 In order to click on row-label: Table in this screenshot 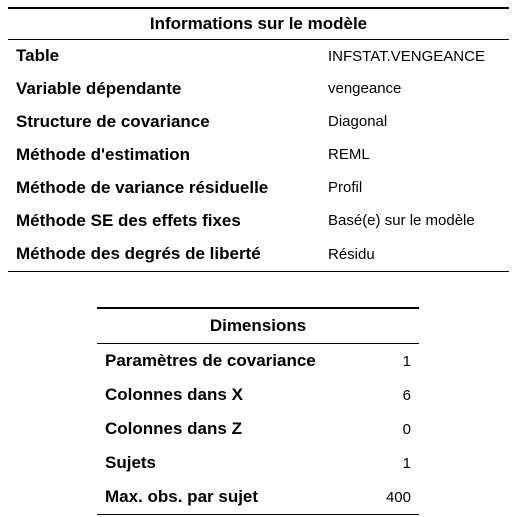, I will do `click(38, 55)`.